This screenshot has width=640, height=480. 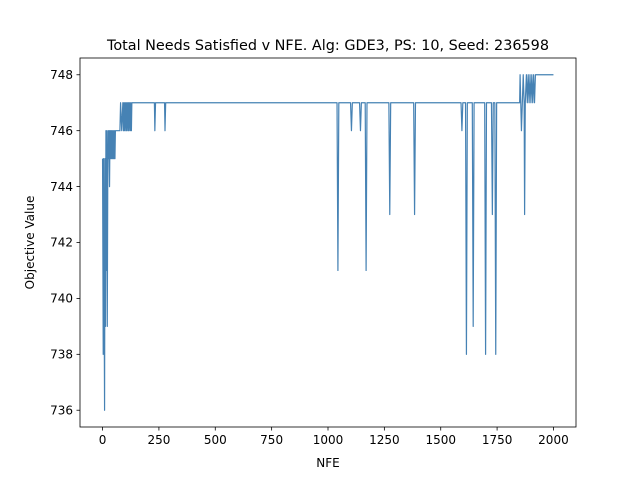 I want to click on x-tick-label: 1500, so click(x=440, y=440).